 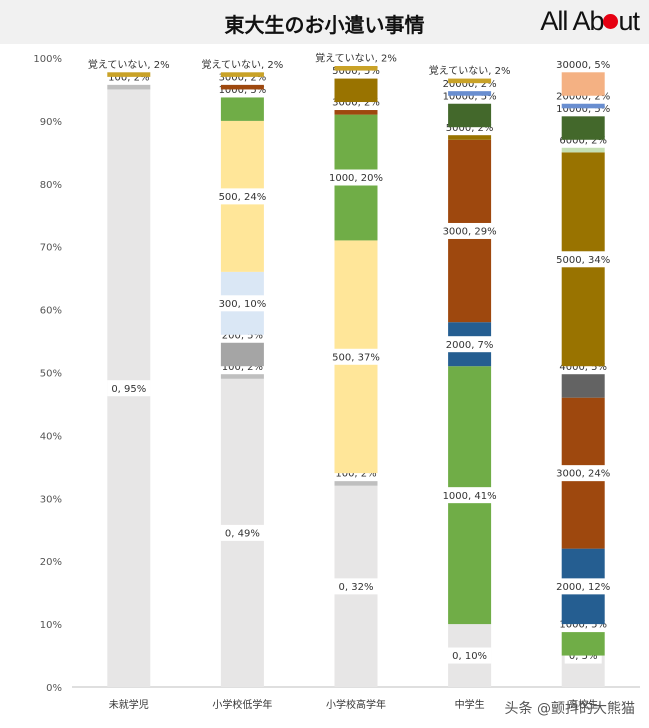 What do you see at coordinates (51, 625) in the screenshot?
I see `y-tick-label: 10%` at bounding box center [51, 625].